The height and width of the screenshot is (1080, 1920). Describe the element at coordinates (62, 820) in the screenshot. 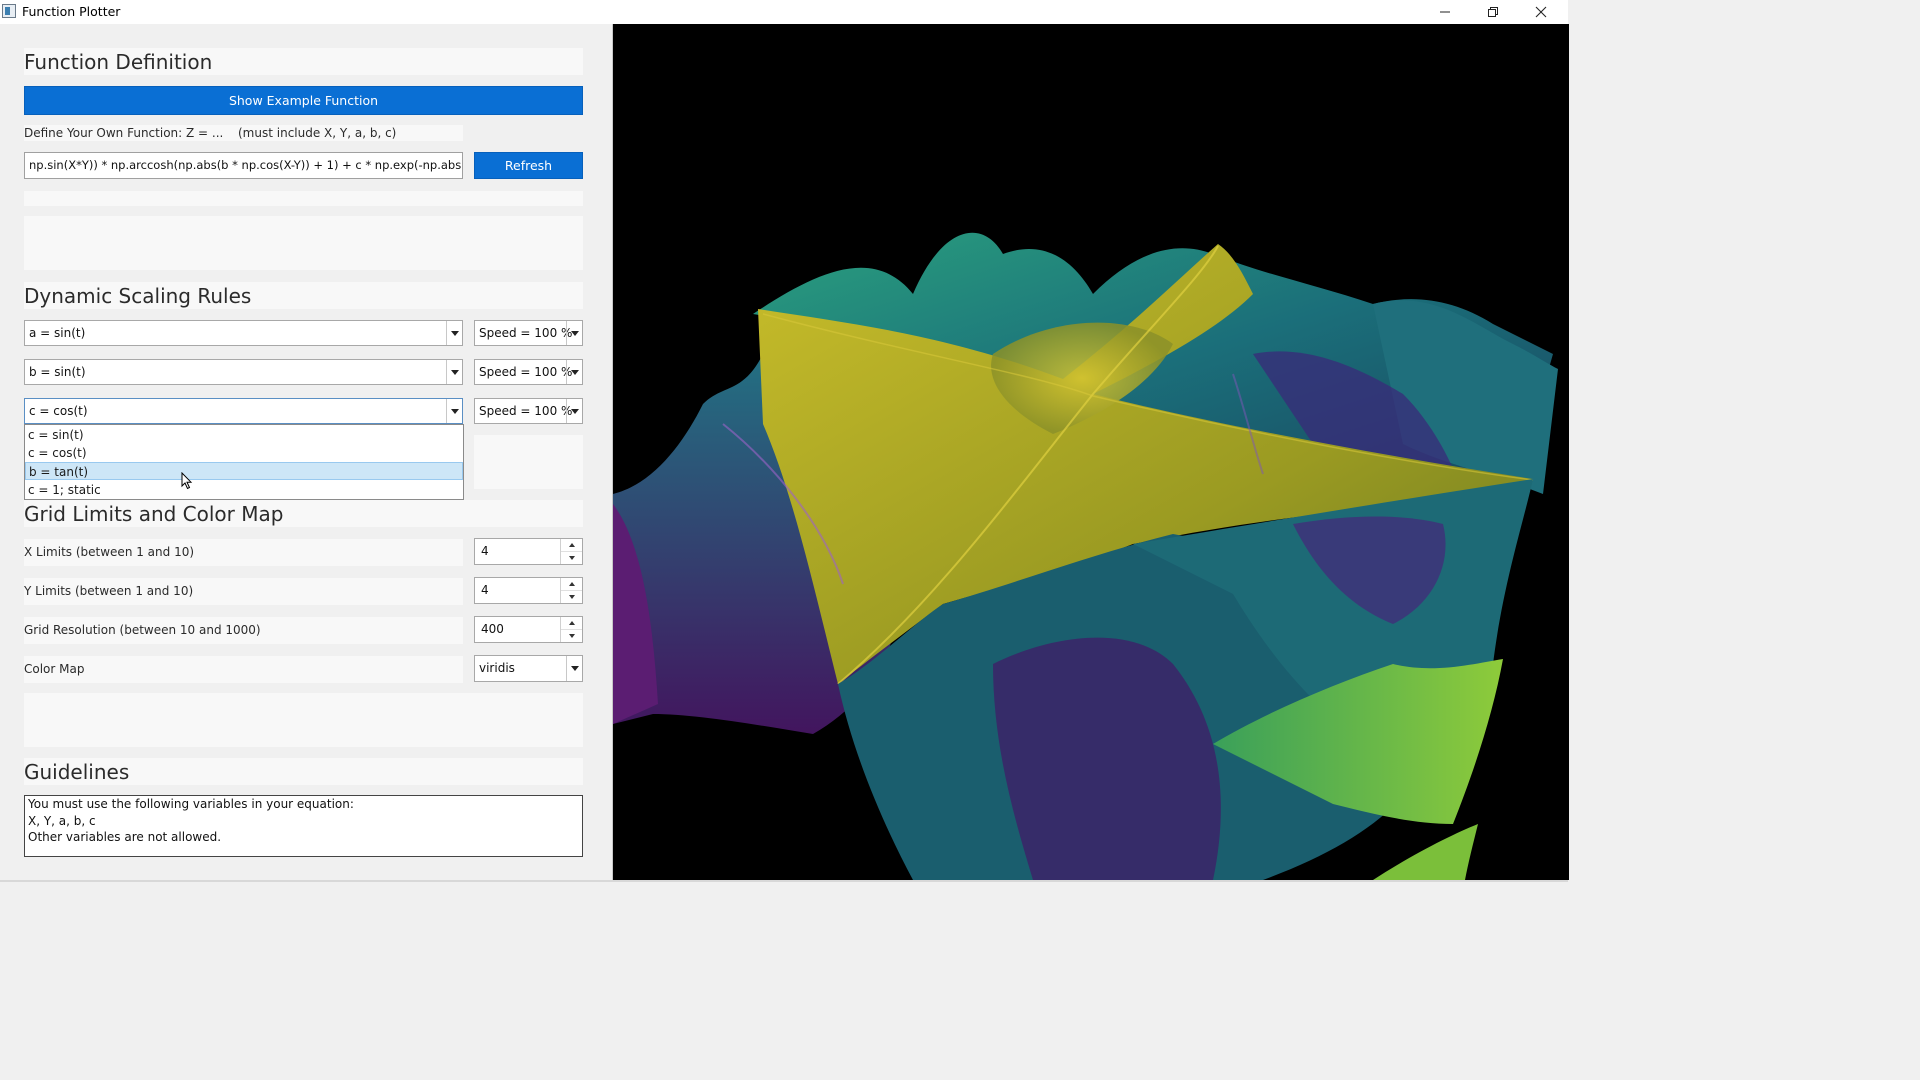

I see `guidelines-line: X, Y, a, b, c` at that location.